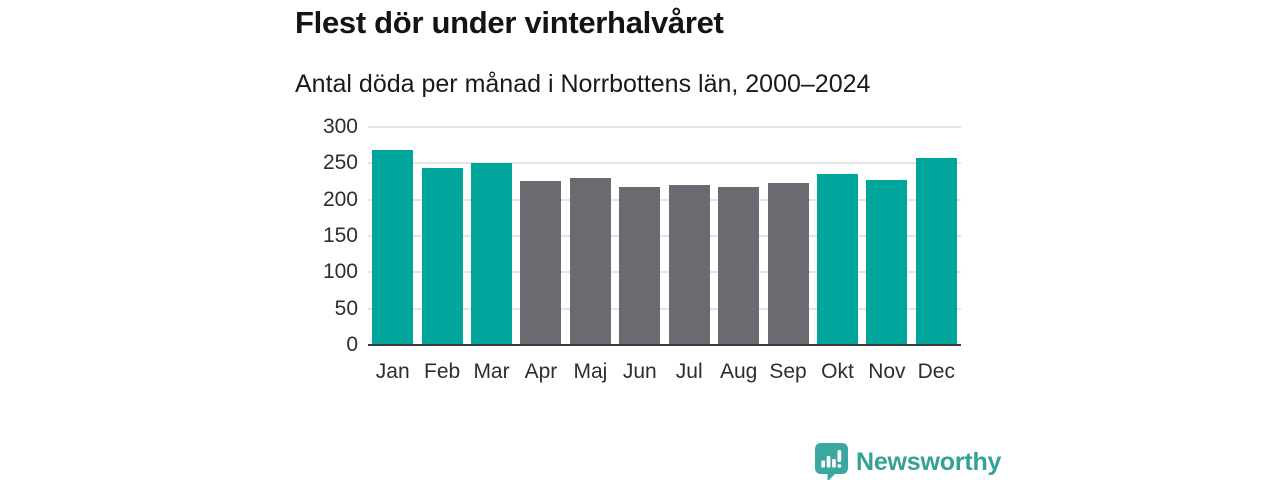  I want to click on x-tick-label-apr: Apr, so click(541, 371).